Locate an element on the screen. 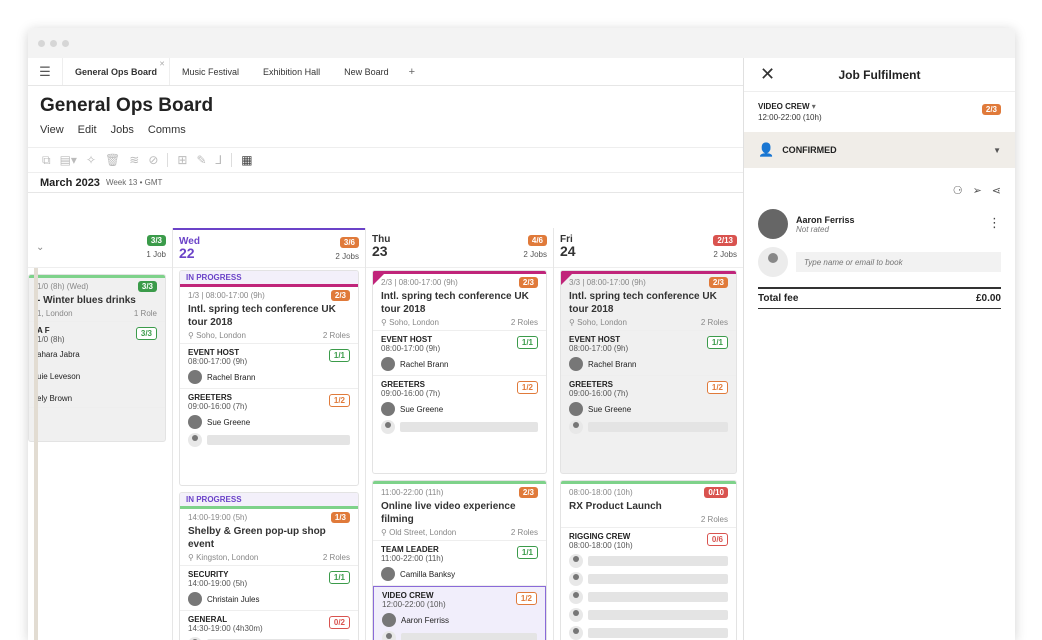 The width and height of the screenshot is (1042, 640). delete-icon: 🗑 is located at coordinates (113, 160).